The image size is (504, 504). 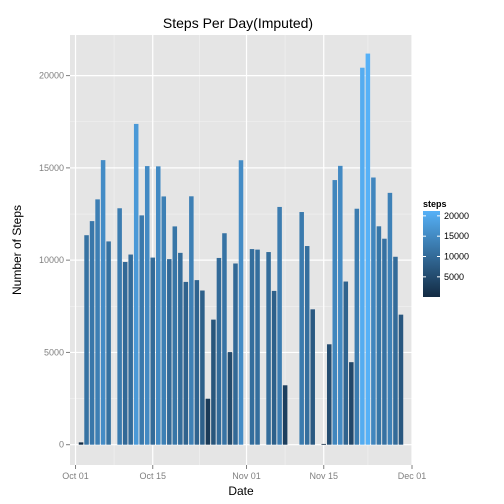 What do you see at coordinates (241, 491) in the screenshot?
I see `x-axis-title: Date` at bounding box center [241, 491].